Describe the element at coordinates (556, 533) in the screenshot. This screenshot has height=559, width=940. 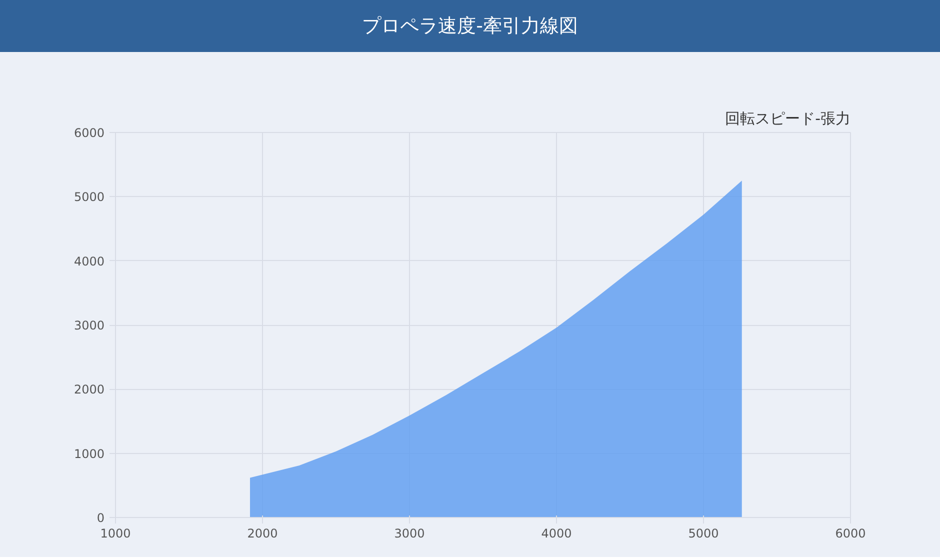
I see `x-tick-label: 4000` at that location.